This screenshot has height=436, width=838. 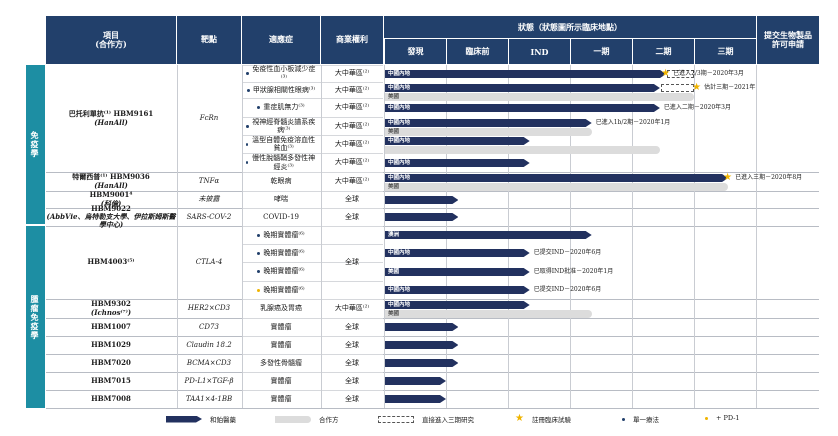 I want to click on project-cell: 巴托利單抗⁽¹⁾ HBM9161 (HanAll), so click(x=111, y=118).